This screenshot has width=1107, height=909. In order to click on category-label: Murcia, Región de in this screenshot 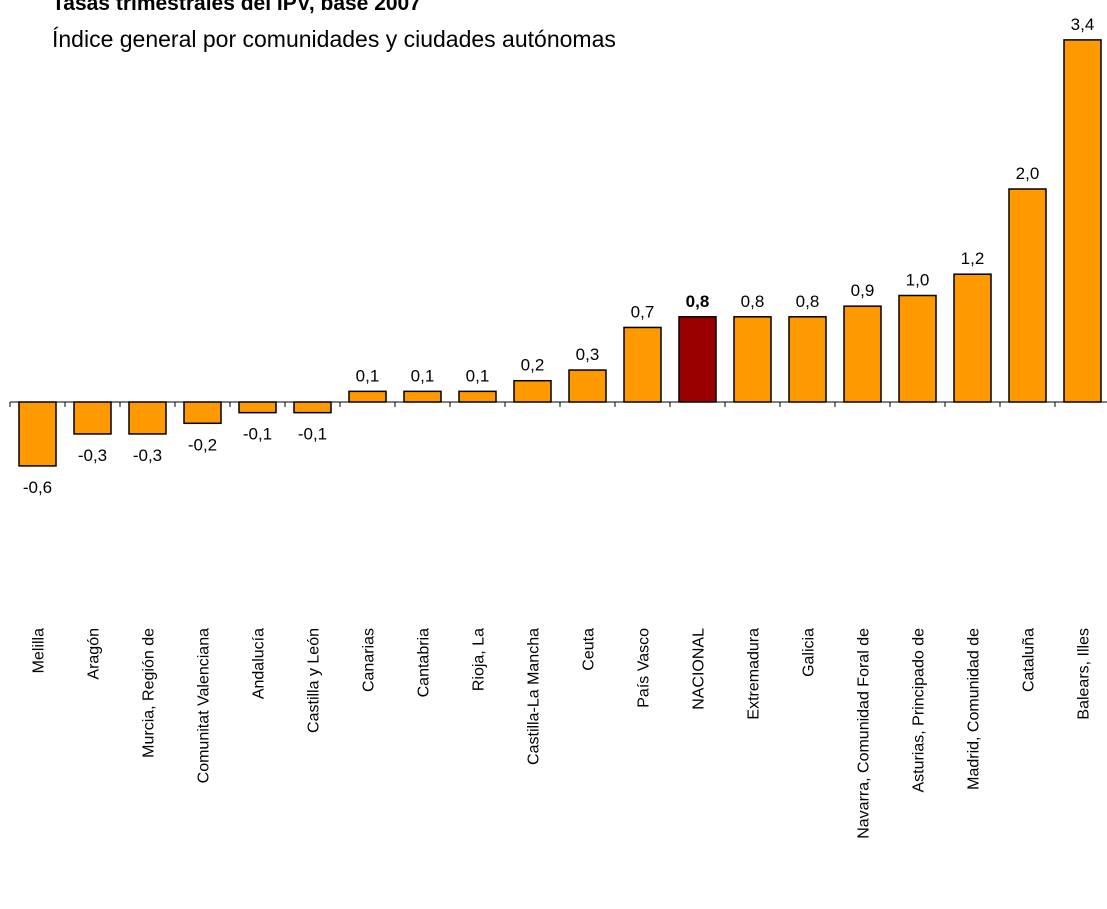, I will do `click(149, 693)`.